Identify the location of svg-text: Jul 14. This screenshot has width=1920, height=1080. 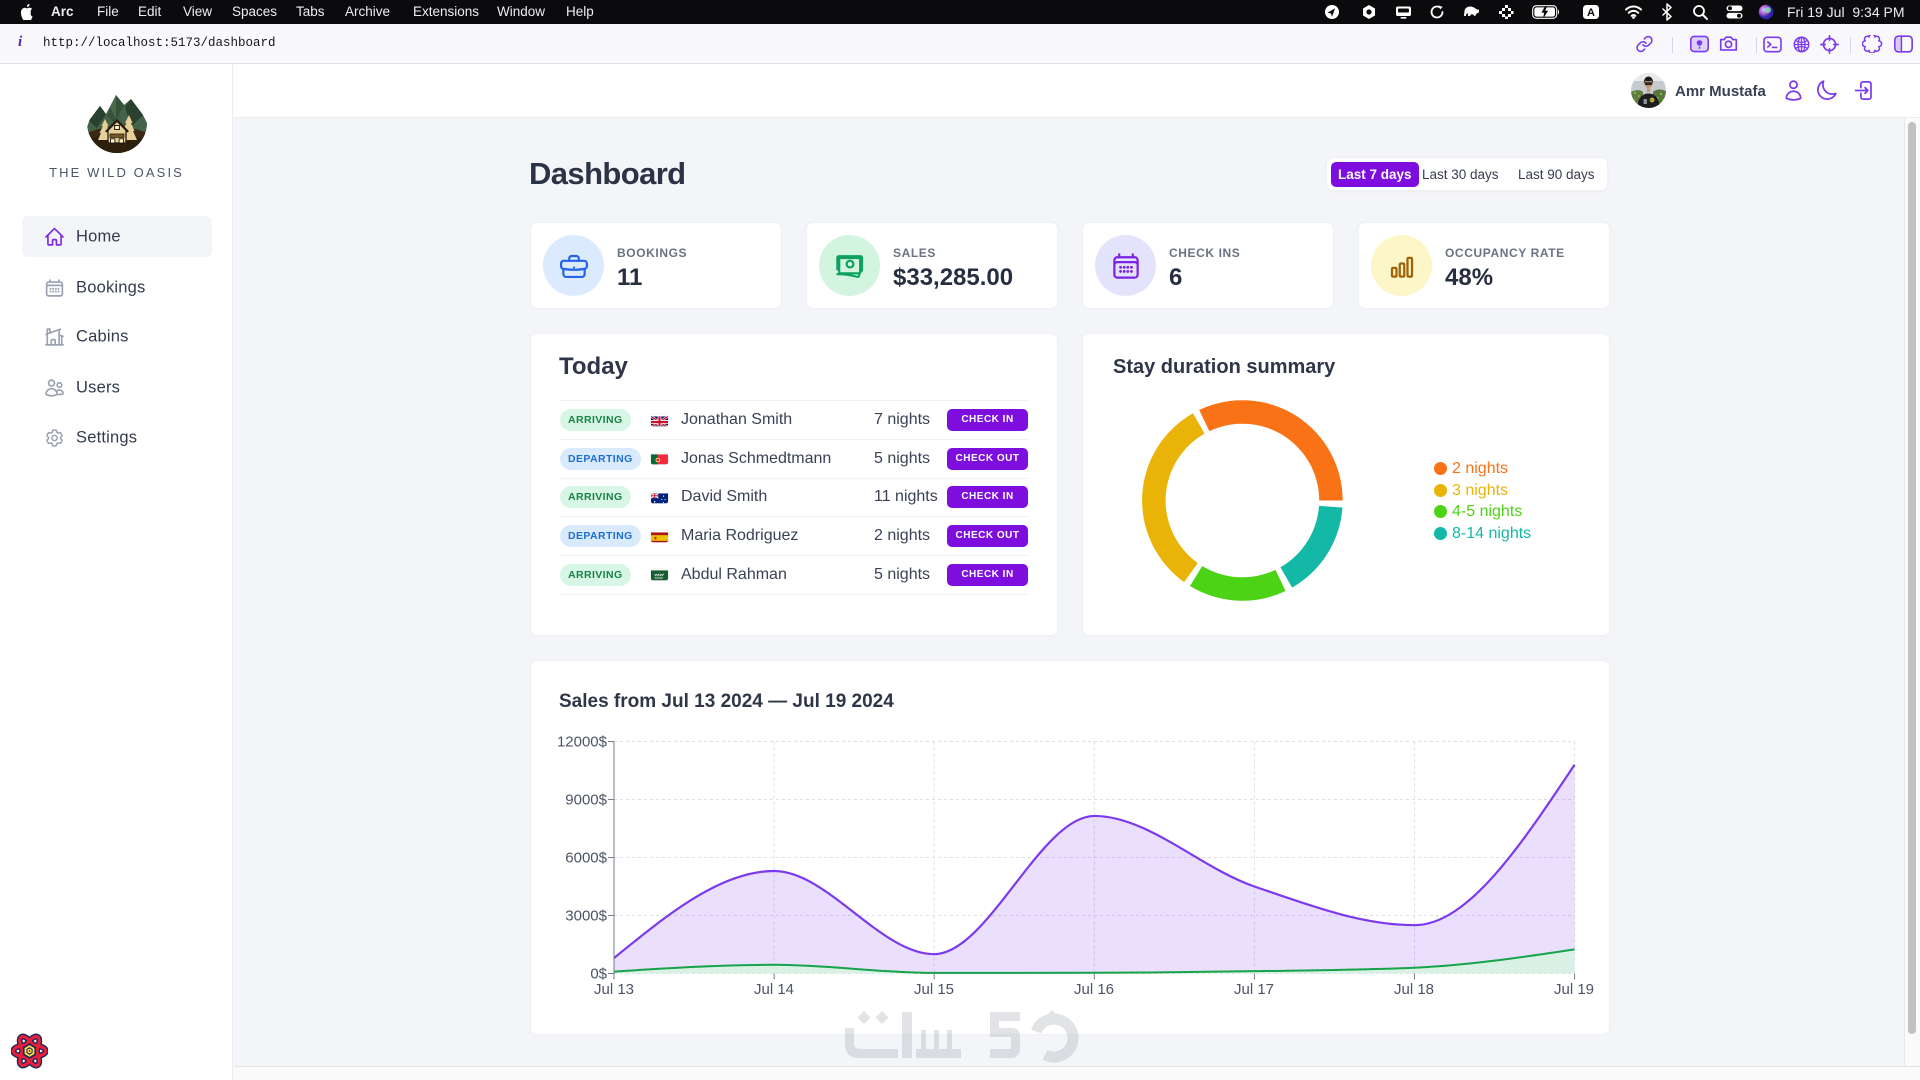
(774, 989).